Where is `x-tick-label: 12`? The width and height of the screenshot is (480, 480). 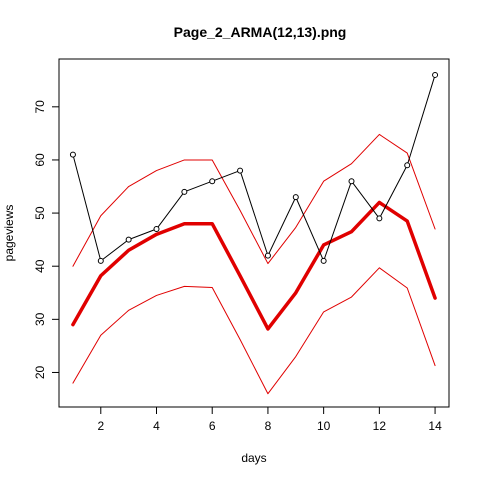 x-tick-label: 12 is located at coordinates (380, 426).